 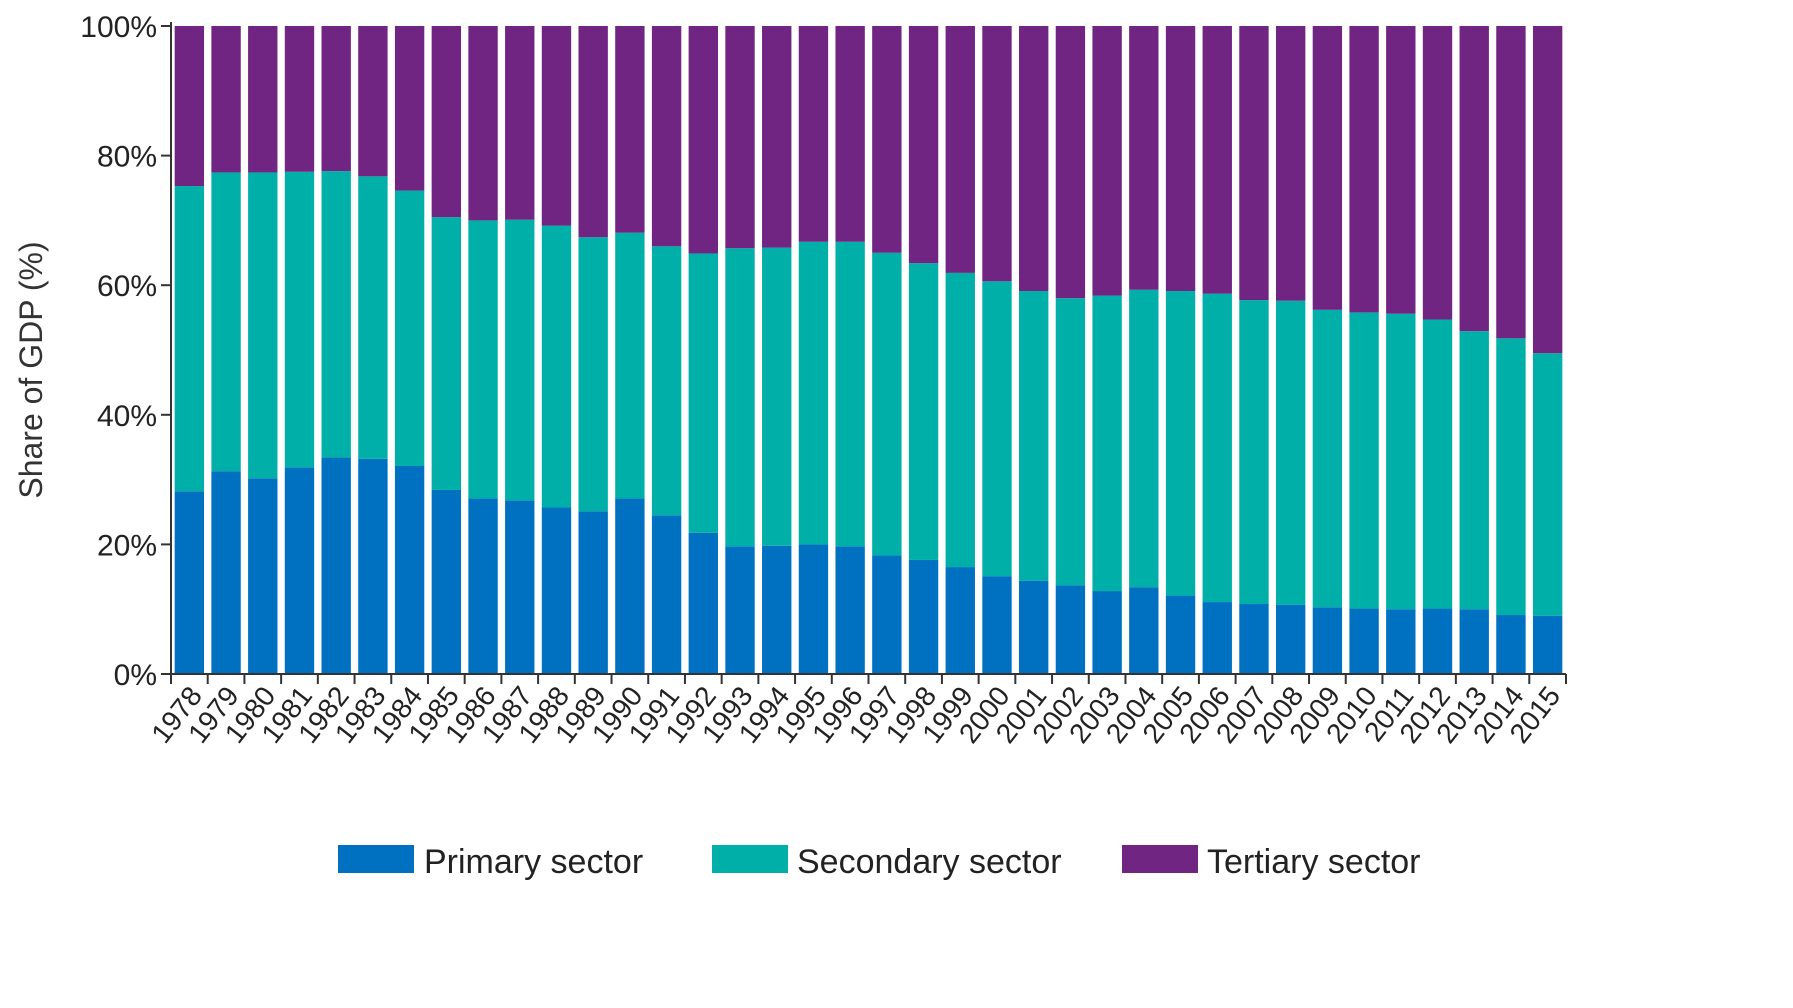 I want to click on bar-segment-primary-sector-1986, so click(x=483, y=586).